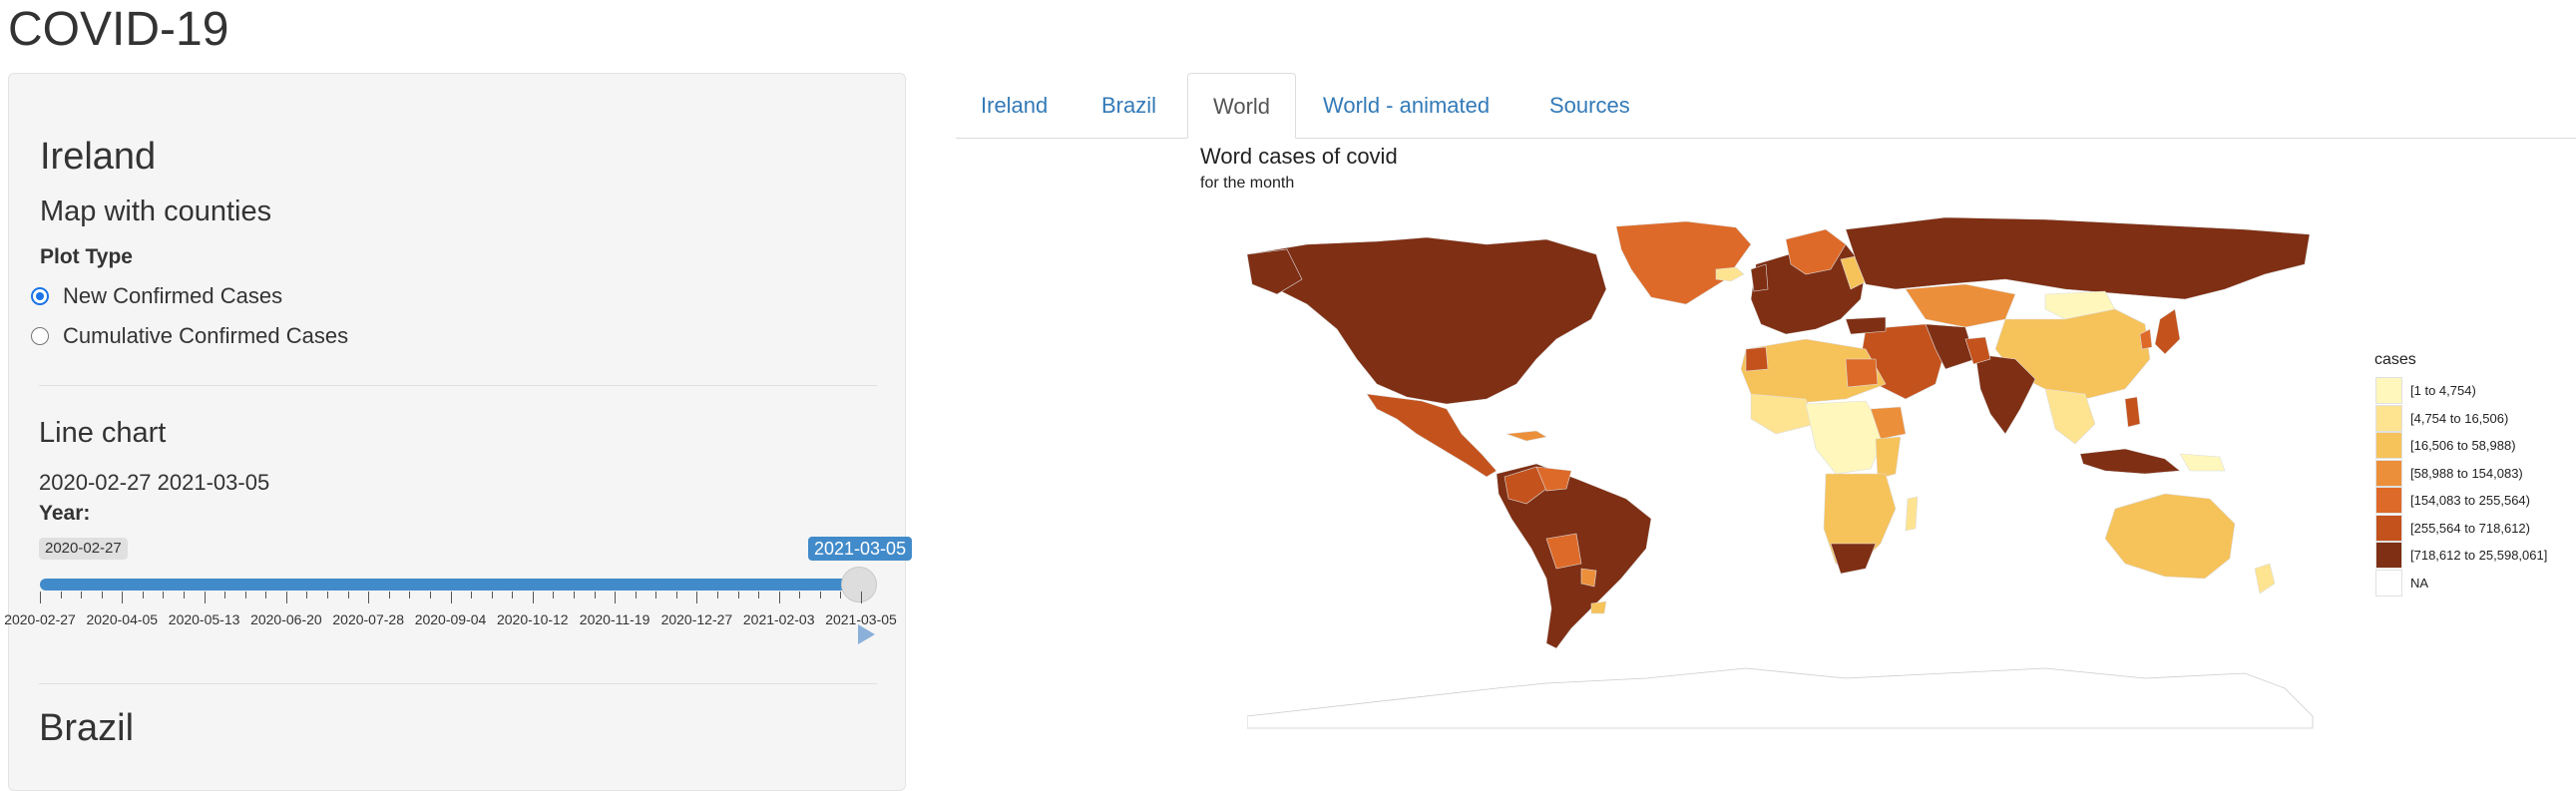  What do you see at coordinates (1526, 436) in the screenshot?
I see `map-region-caribbean` at bounding box center [1526, 436].